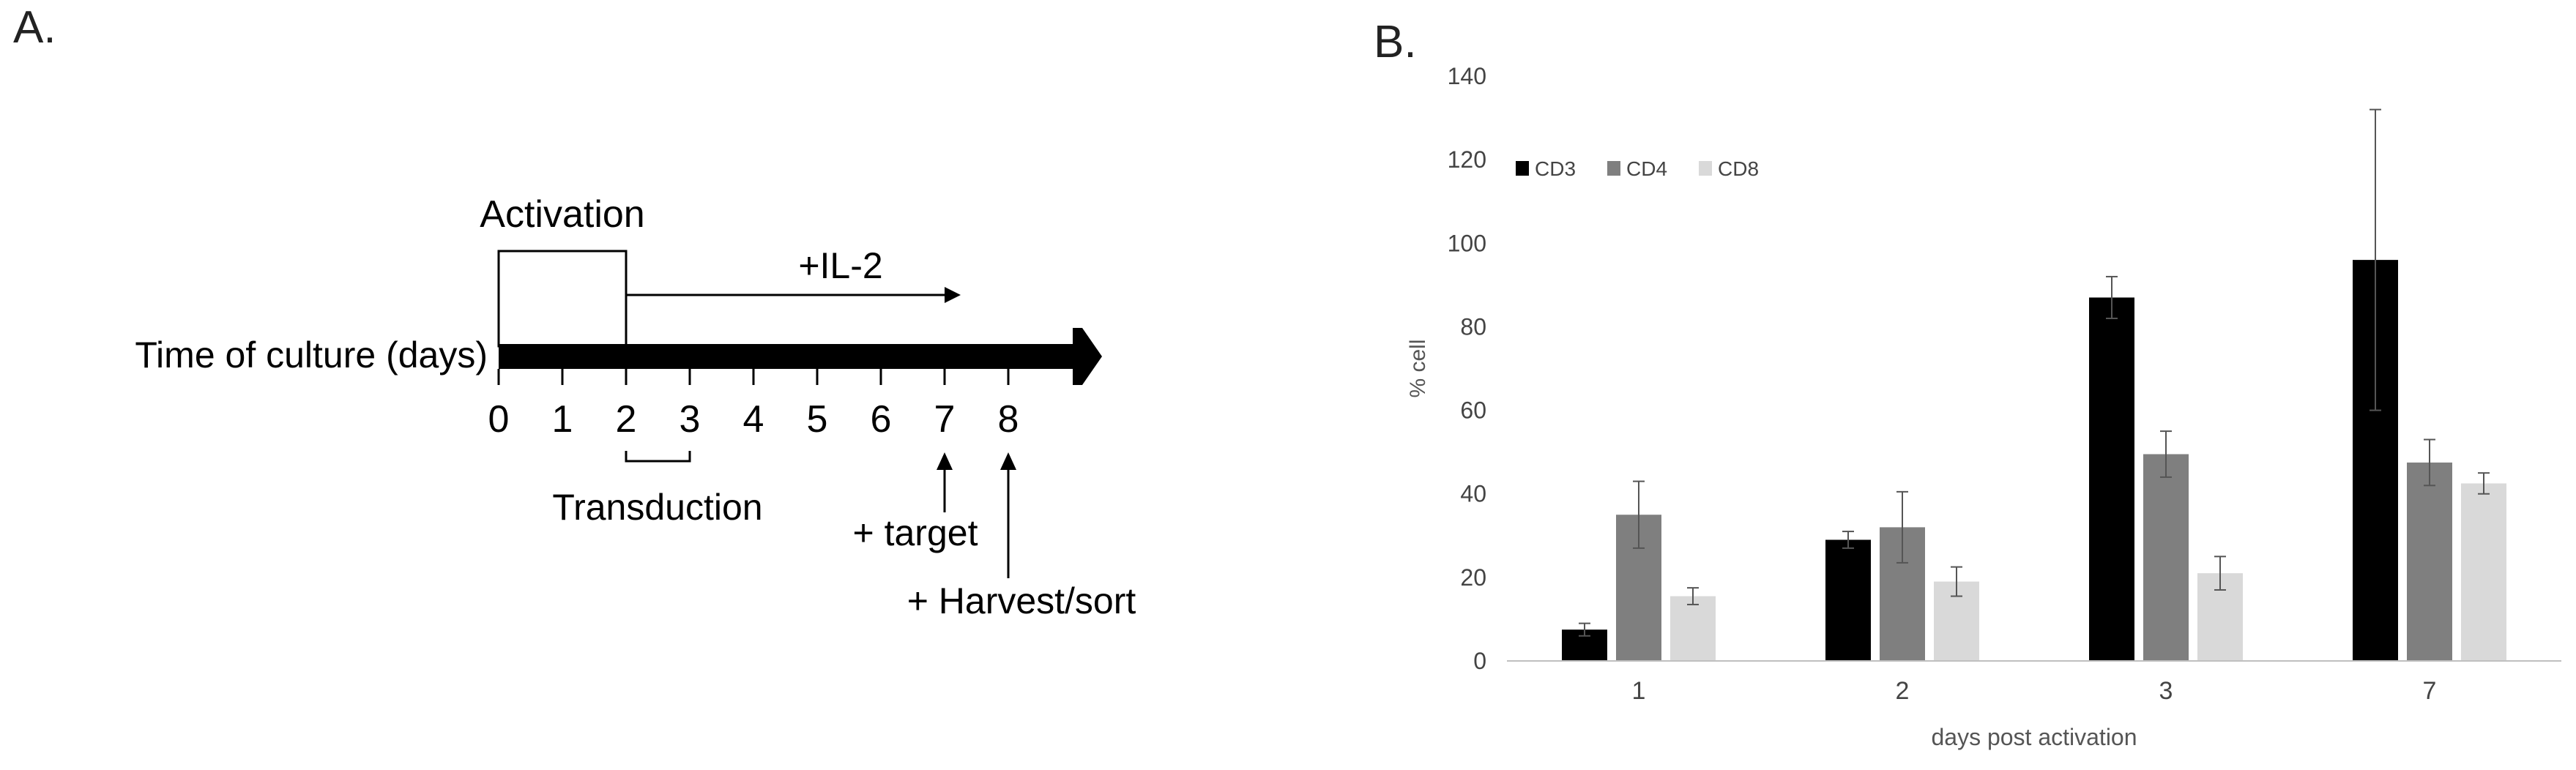 This screenshot has width=2576, height=770. Describe the element at coordinates (1021, 600) in the screenshot. I see `harvest-label: + Harvest/sort` at that location.